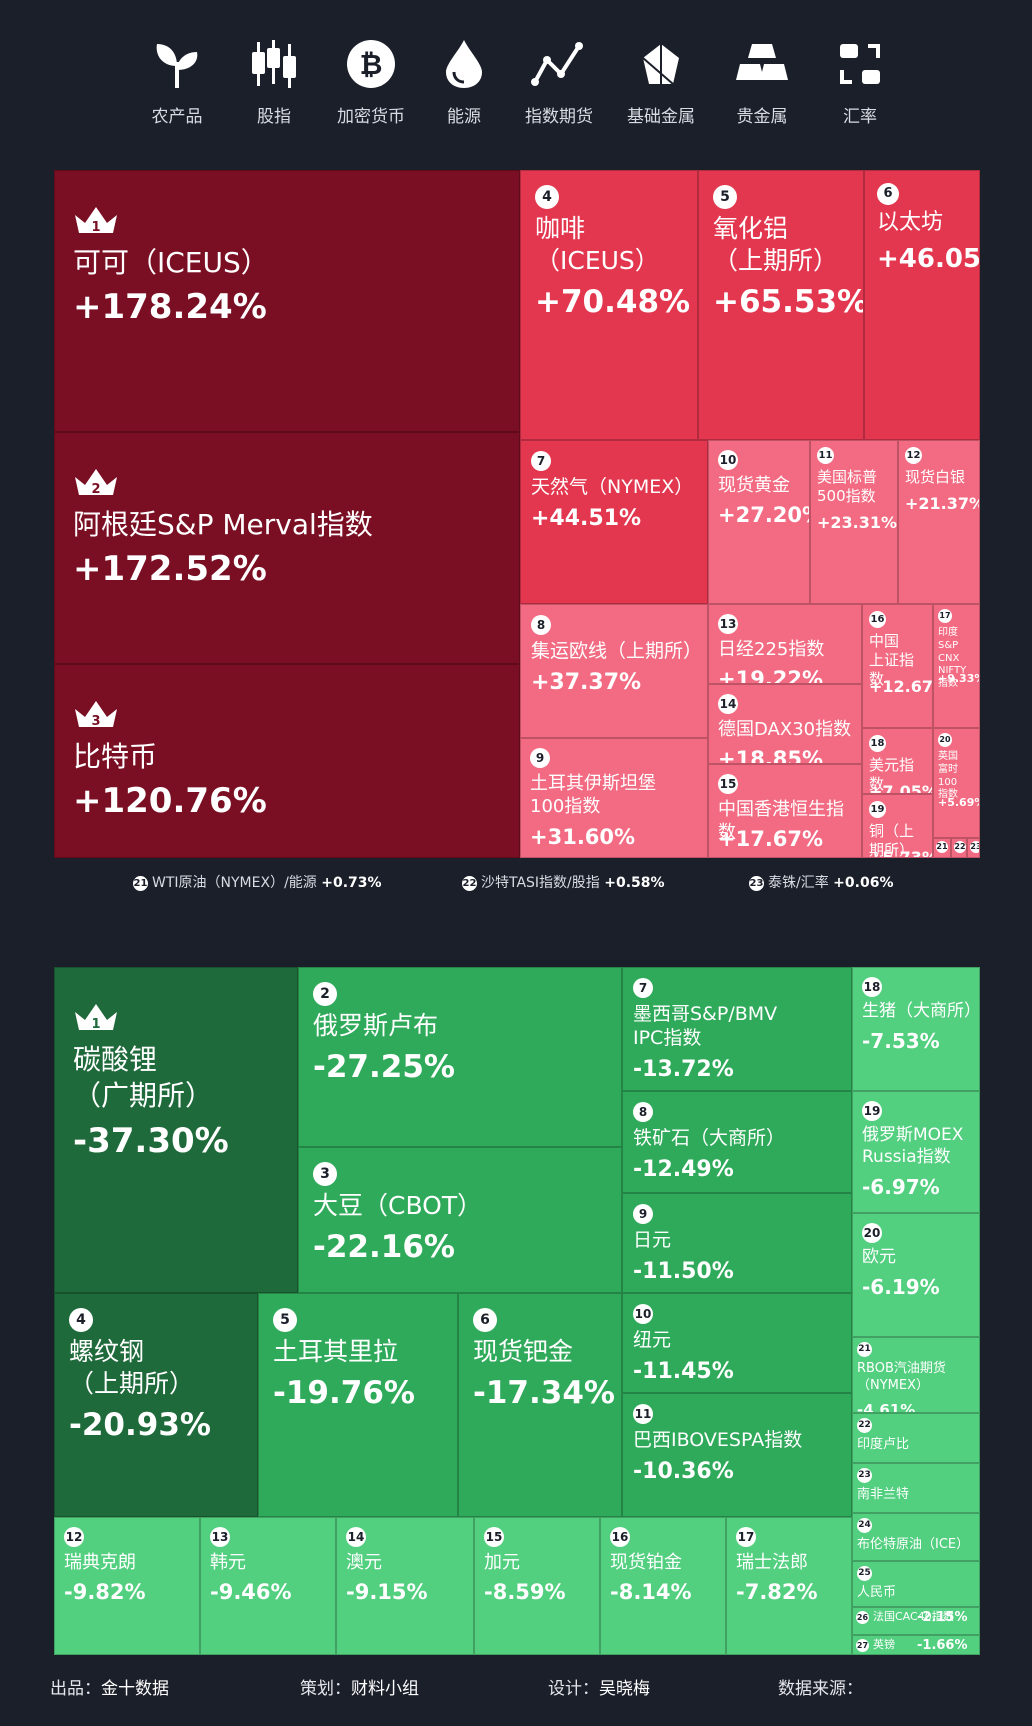 The width and height of the screenshot is (1032, 1726). I want to click on treemap-tile: 3 大豆（CBOT） -22.16%, so click(460, 1220).